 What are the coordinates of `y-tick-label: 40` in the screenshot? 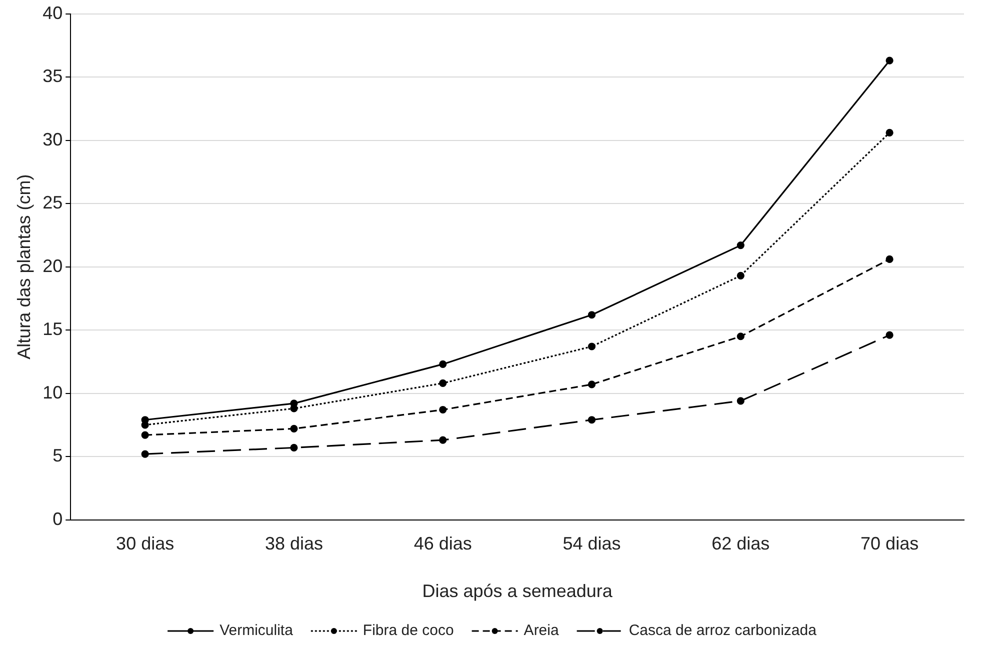 It's located at (52, 12).